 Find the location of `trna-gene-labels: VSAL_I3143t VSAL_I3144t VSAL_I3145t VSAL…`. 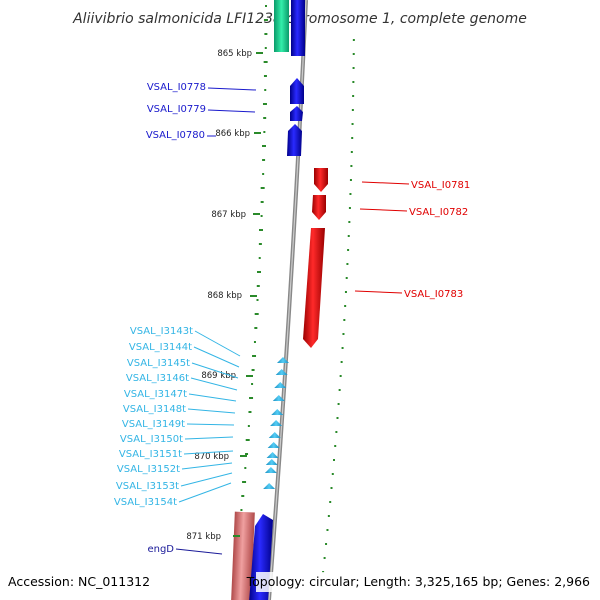

trna-gene-labels: VSAL_I3143t VSAL_I3144t VSAL_I3145t VSAL… is located at coordinates (177, 417).